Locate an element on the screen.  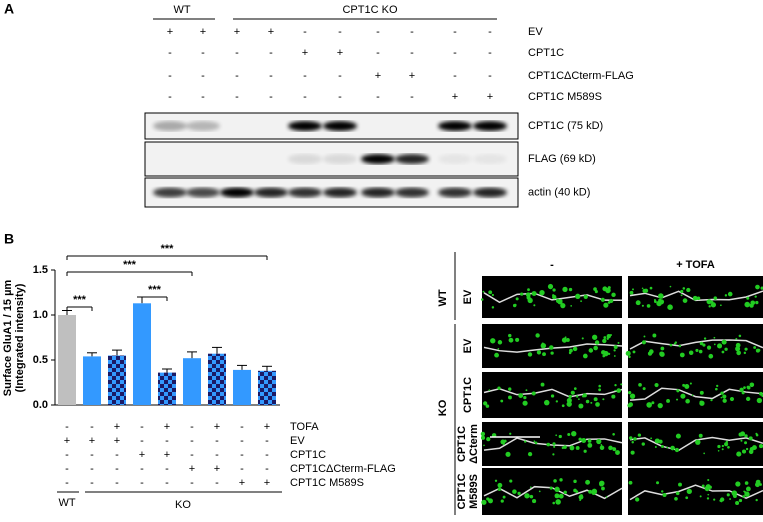
condition-label: CPT1C M589S is located at coordinates (565, 97).